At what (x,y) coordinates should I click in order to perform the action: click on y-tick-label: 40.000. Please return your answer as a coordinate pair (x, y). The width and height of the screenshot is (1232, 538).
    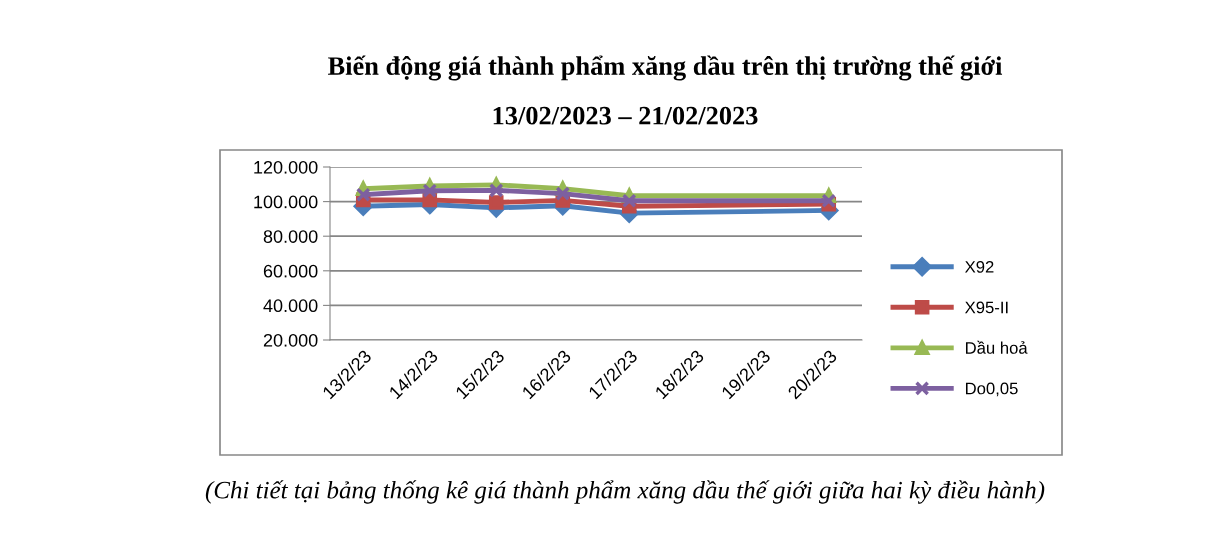
    Looking at the image, I should click on (290, 306).